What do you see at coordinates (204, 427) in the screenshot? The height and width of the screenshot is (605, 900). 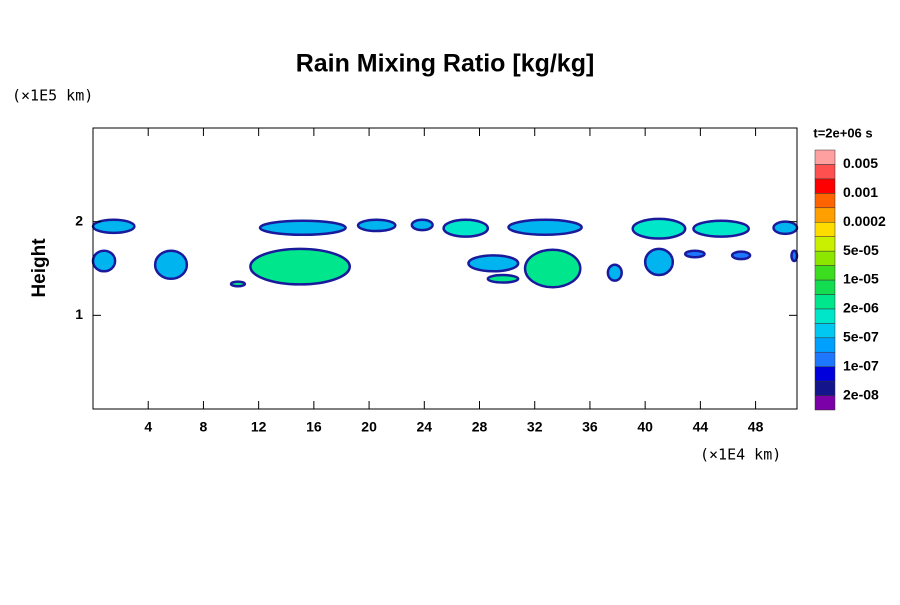 I see `x-tick-label: 8` at bounding box center [204, 427].